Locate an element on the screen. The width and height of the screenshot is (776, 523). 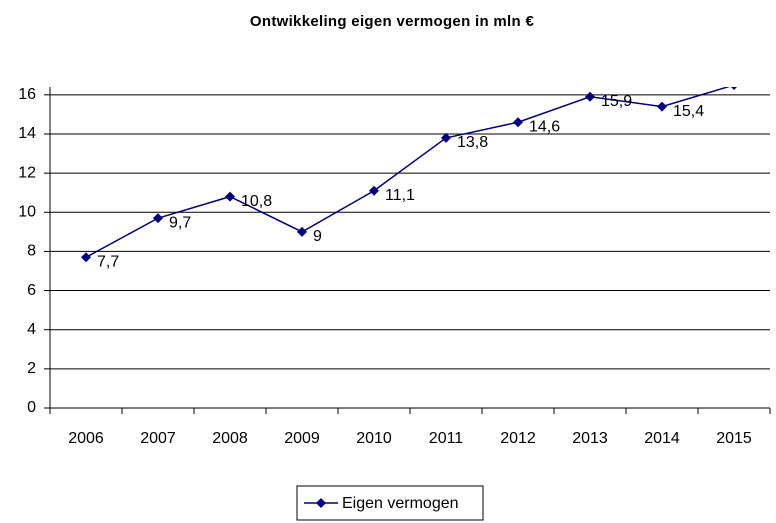
x-tick-label: 2007 is located at coordinates (158, 438).